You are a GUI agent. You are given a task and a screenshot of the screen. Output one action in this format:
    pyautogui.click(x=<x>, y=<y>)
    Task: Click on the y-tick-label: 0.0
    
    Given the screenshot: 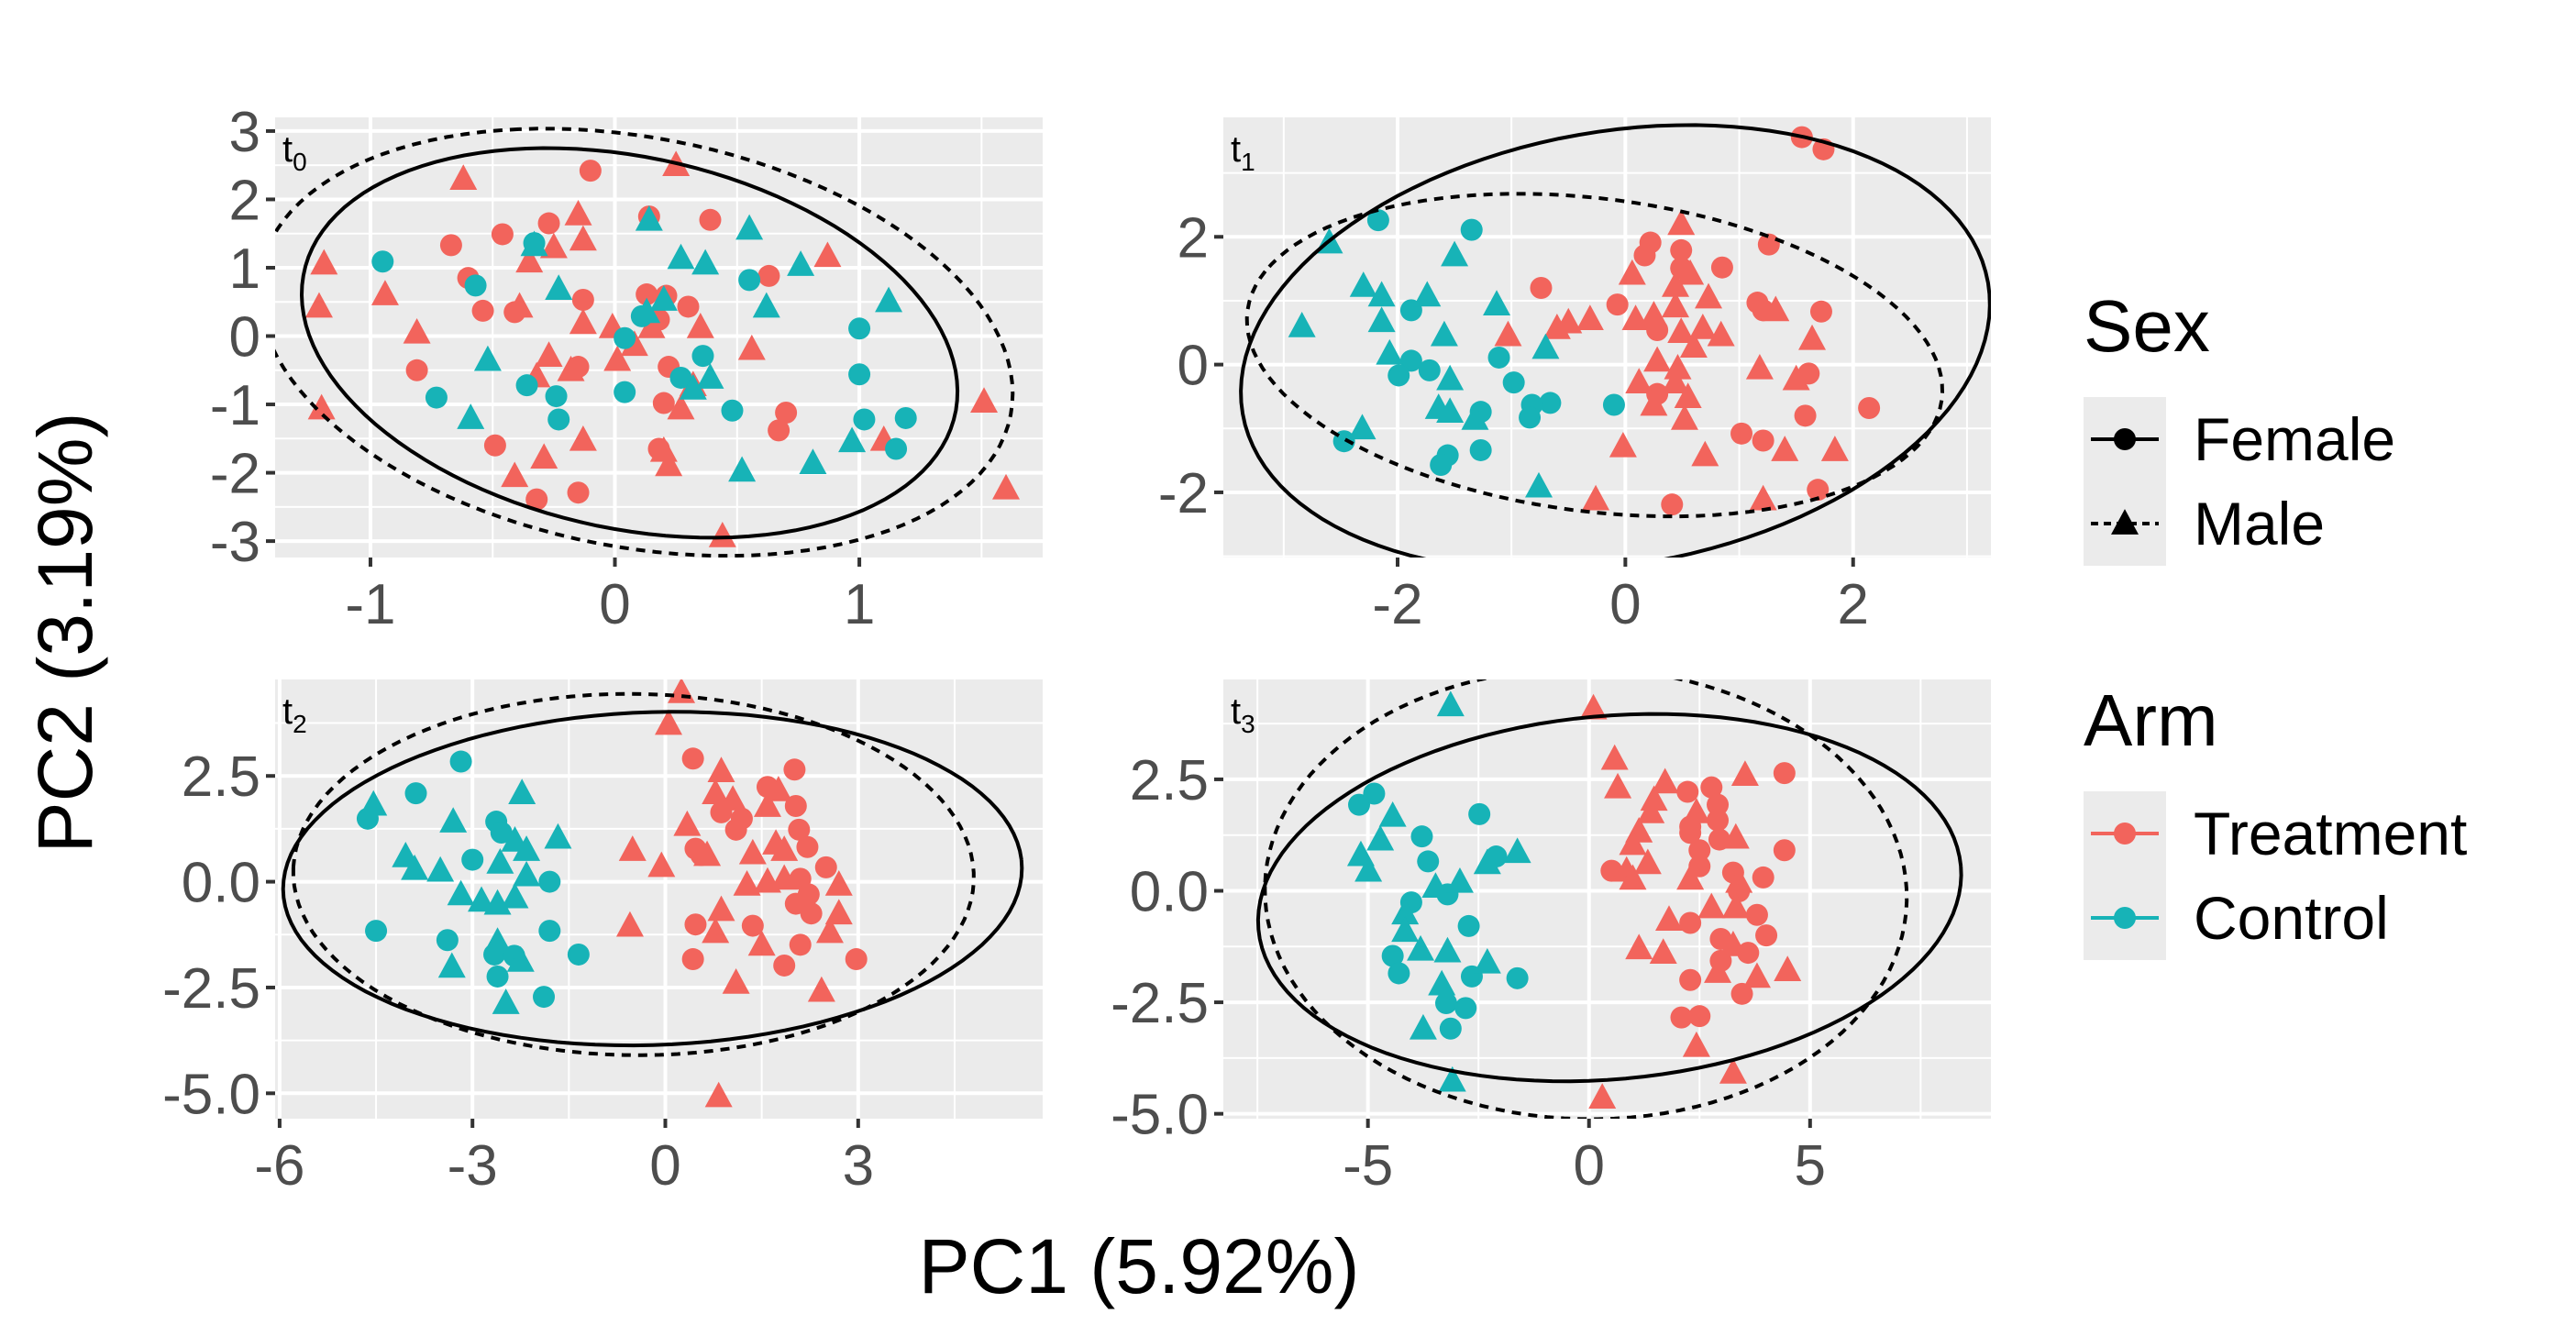 What is the action you would take?
    pyautogui.click(x=221, y=883)
    